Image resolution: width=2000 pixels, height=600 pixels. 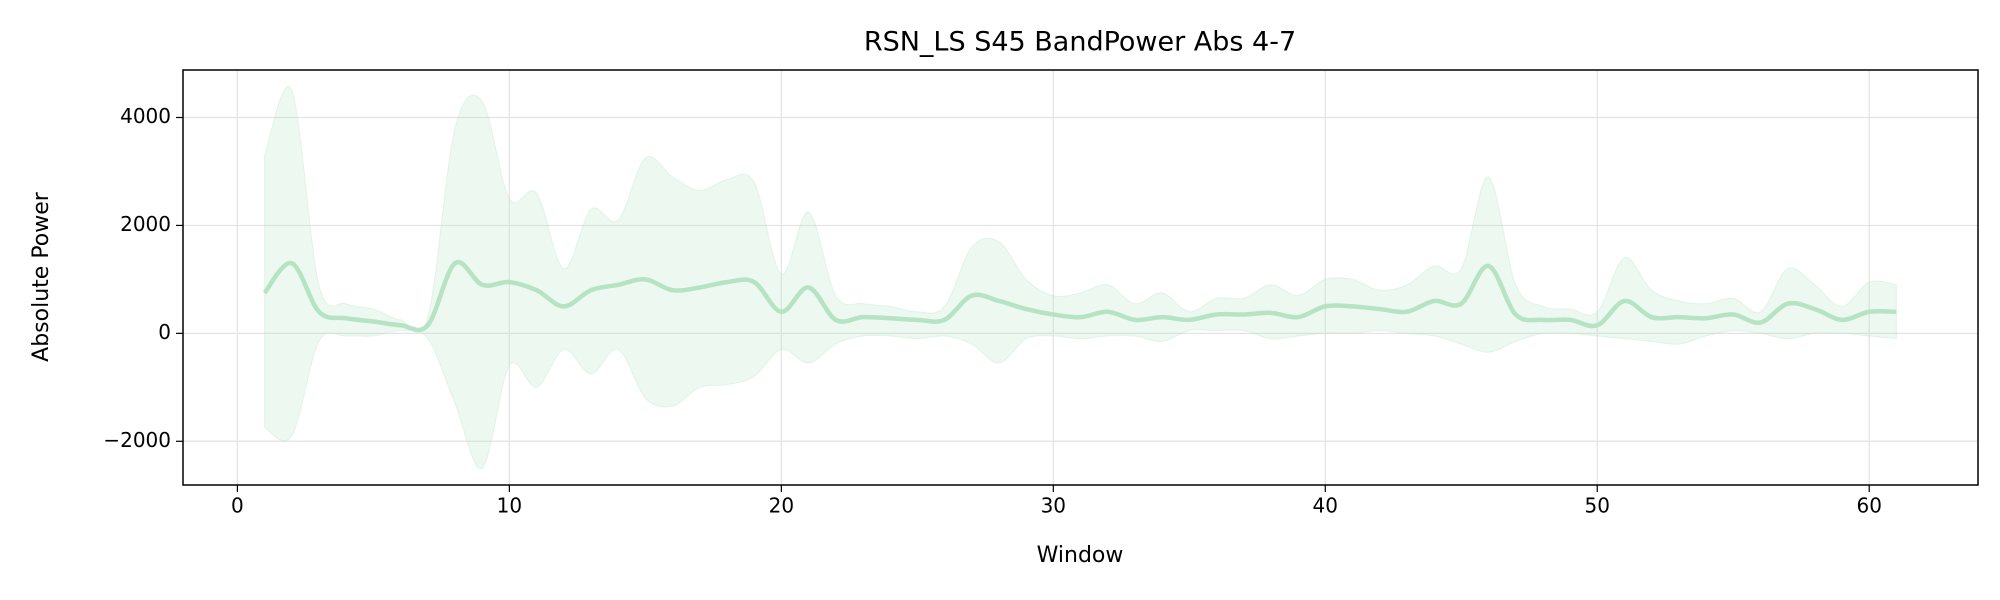 I want to click on x-tick-label: 10, so click(x=509, y=506).